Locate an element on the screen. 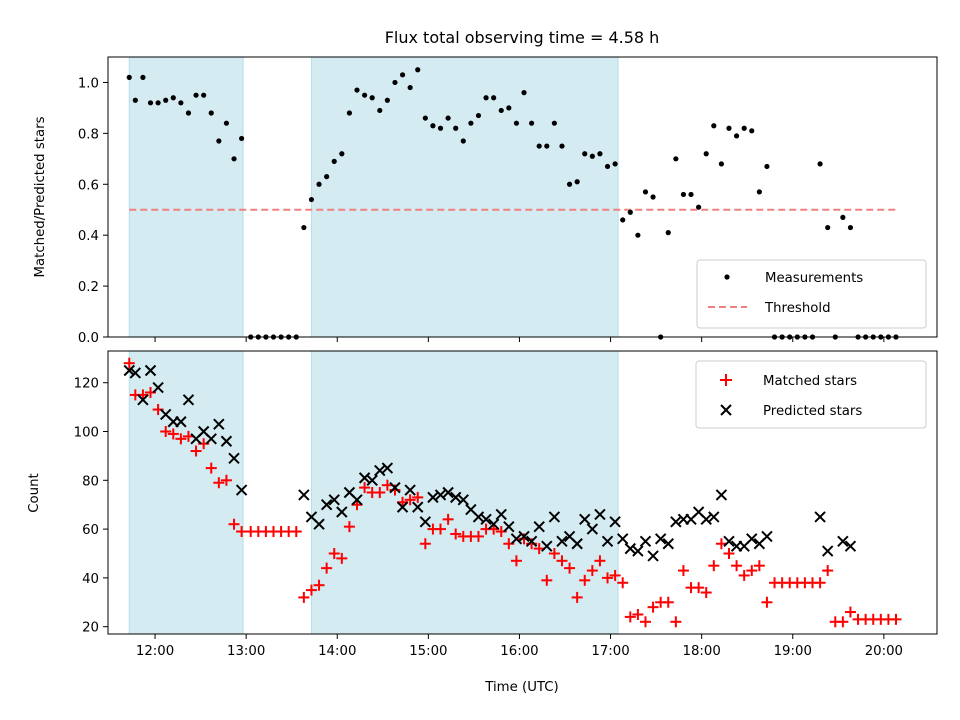 This screenshot has width=960, height=720. bottom-y-axis-label: Count is located at coordinates (34, 493).